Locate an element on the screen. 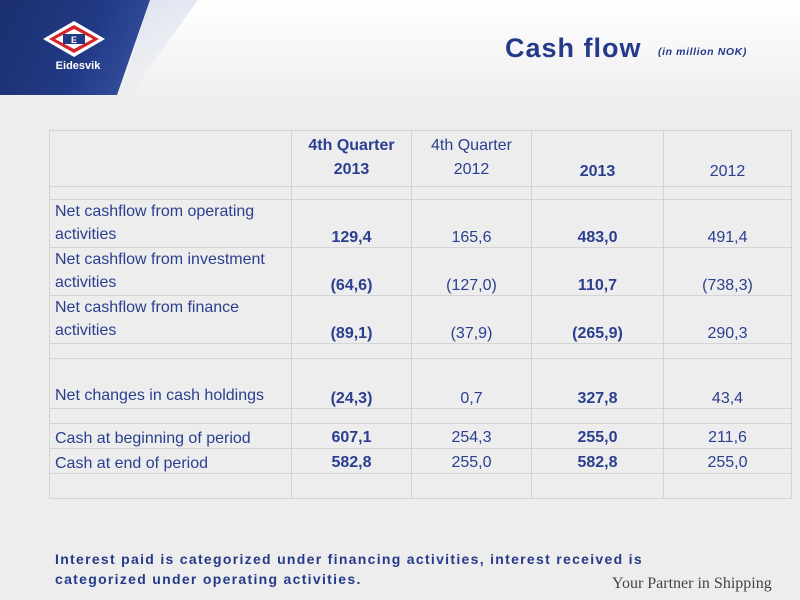 This screenshot has height=600, width=800. col-header-2012: 2012 is located at coordinates (727, 158).